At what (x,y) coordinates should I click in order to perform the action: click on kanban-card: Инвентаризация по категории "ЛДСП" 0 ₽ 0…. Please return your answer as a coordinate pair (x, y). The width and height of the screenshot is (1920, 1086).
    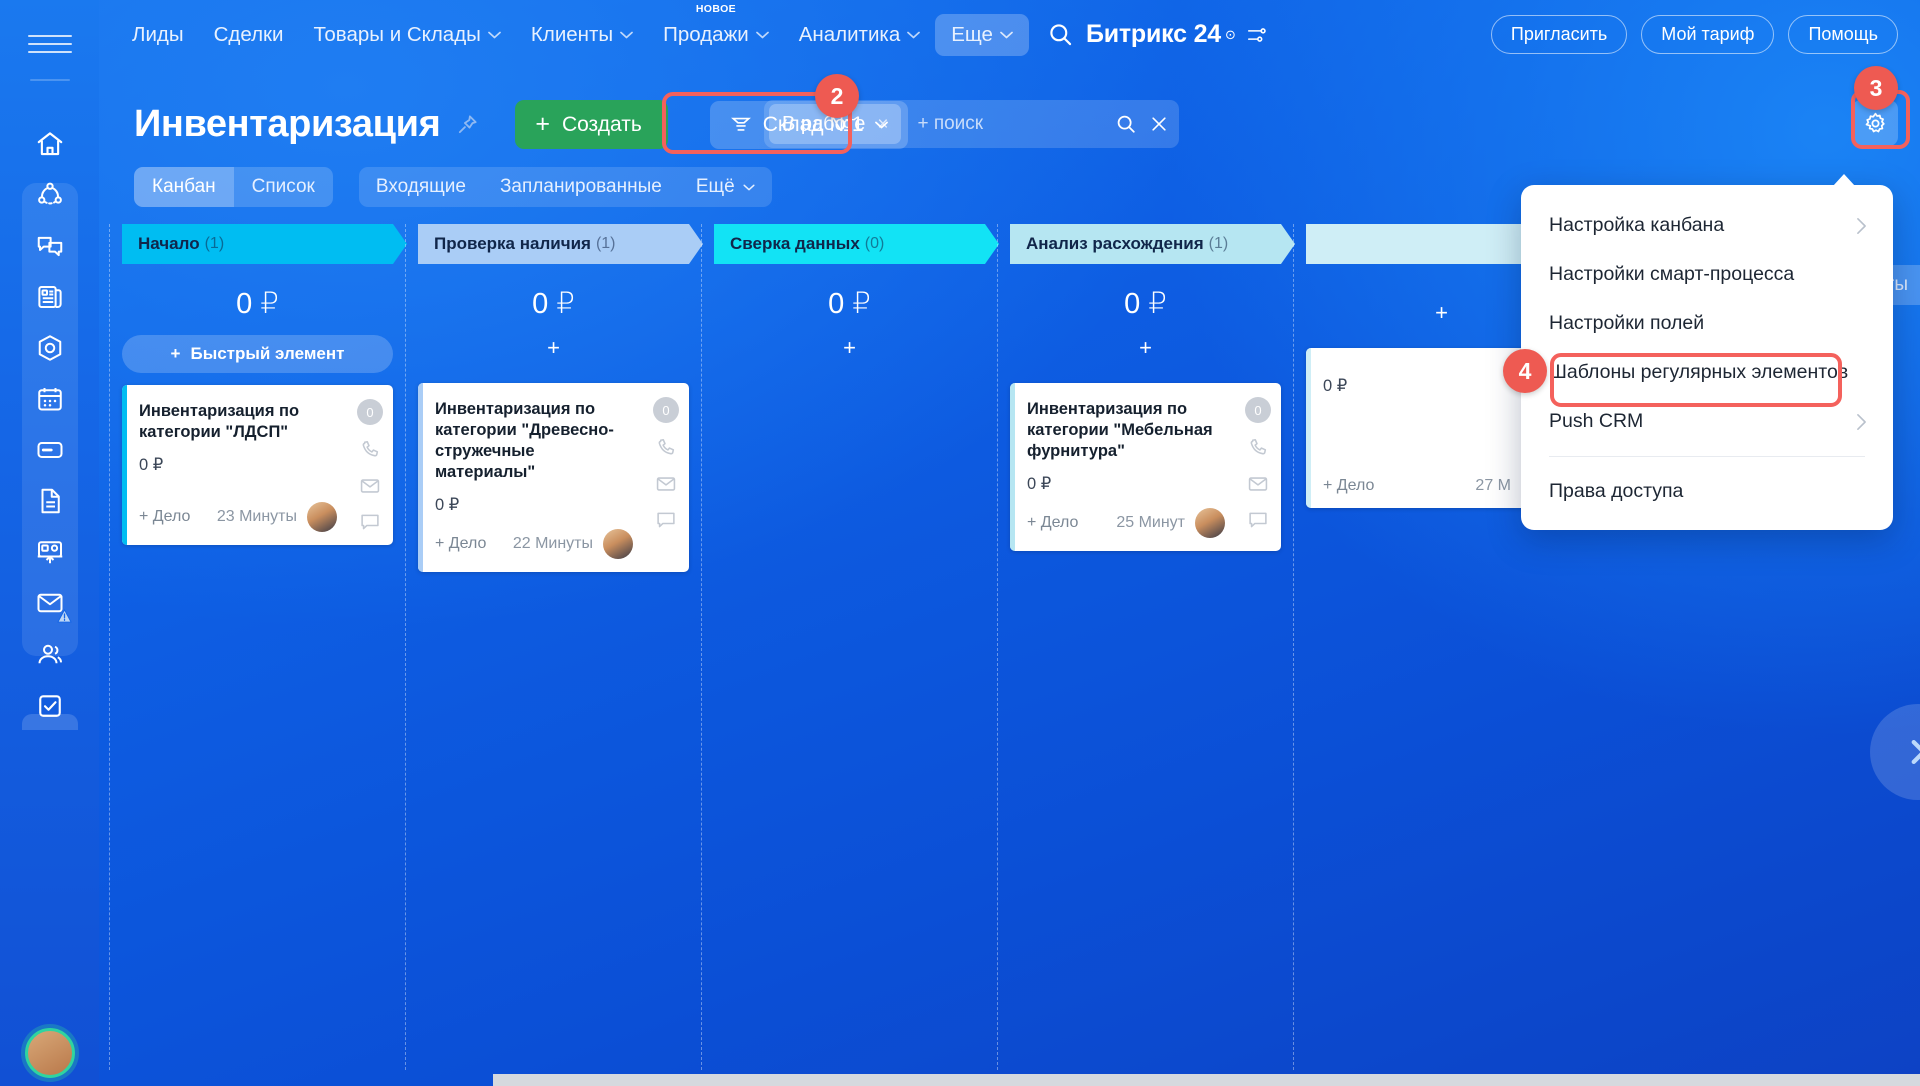
    Looking at the image, I should click on (257, 465).